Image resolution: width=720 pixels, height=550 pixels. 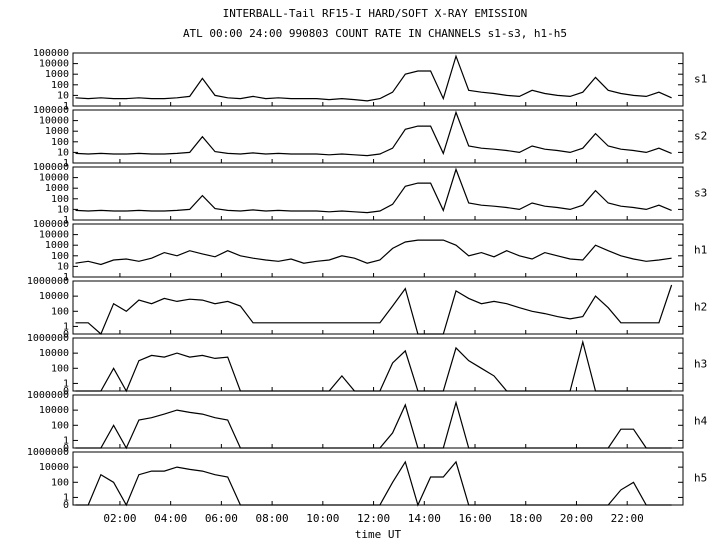 What do you see at coordinates (119, 518) in the screenshot?
I see `x-tick-label: 02:00` at bounding box center [119, 518].